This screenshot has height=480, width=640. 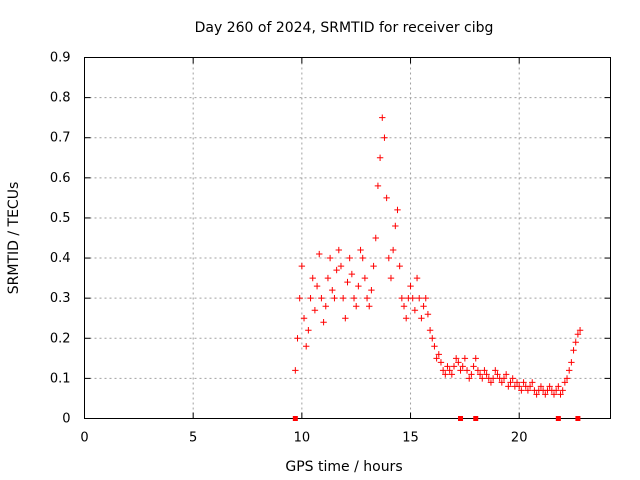 What do you see at coordinates (60, 58) in the screenshot?
I see `y-tick-label: 0.9` at bounding box center [60, 58].